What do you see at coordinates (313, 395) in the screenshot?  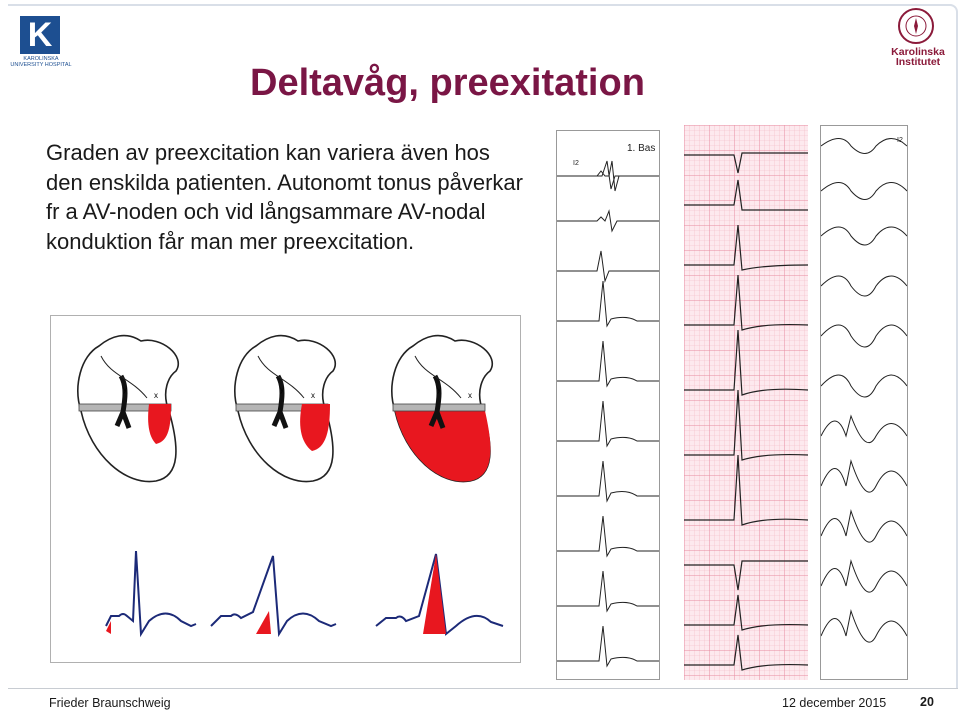 I see `label-x-2: x` at bounding box center [313, 395].